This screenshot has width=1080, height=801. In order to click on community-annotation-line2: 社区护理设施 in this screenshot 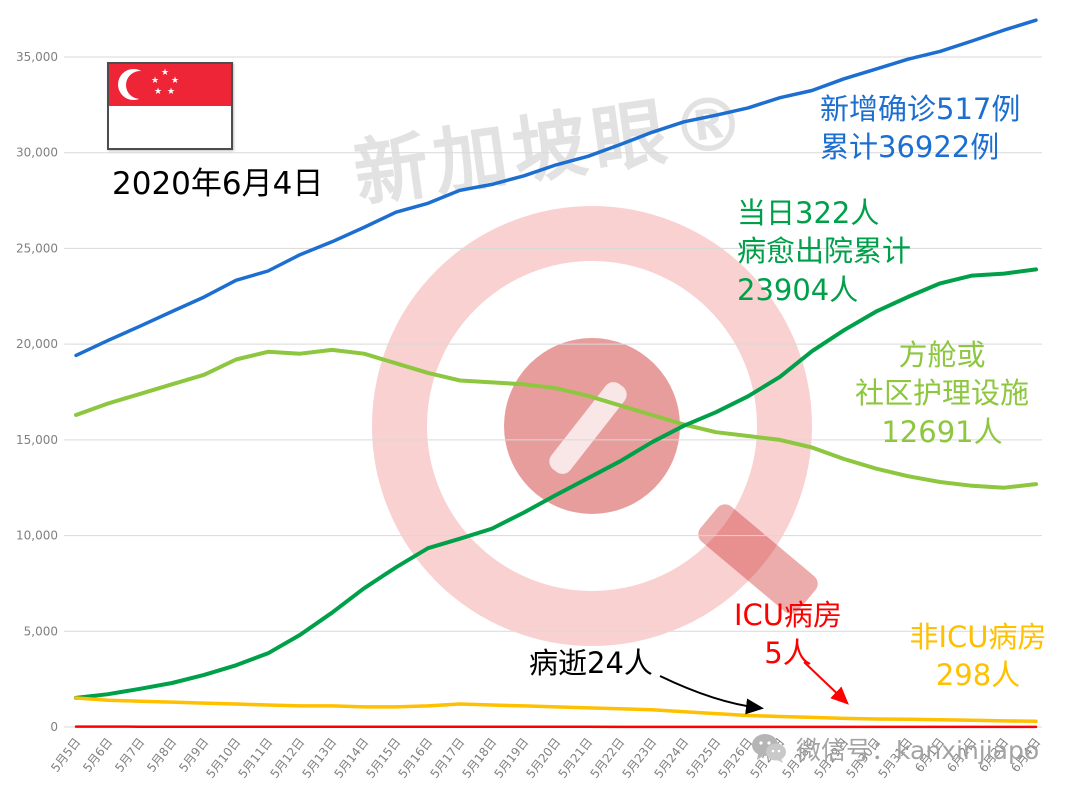, I will do `click(941, 393)`.